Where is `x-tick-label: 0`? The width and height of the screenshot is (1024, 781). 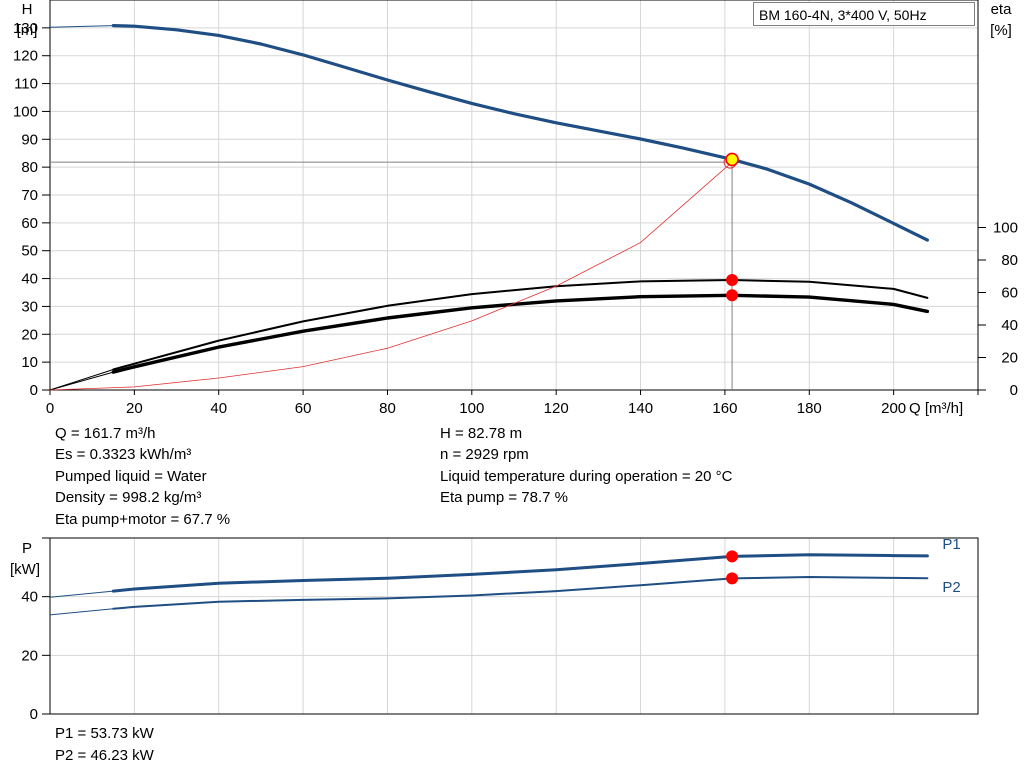 x-tick-label: 0 is located at coordinates (50, 408).